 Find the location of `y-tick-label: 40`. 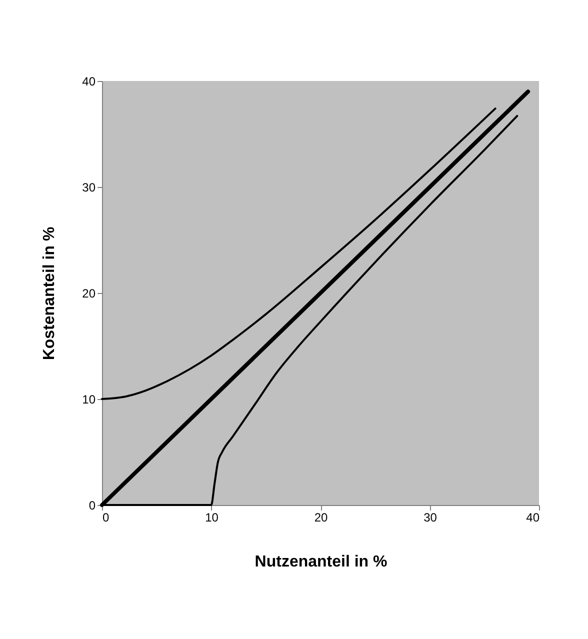

y-tick-label: 40 is located at coordinates (89, 81).